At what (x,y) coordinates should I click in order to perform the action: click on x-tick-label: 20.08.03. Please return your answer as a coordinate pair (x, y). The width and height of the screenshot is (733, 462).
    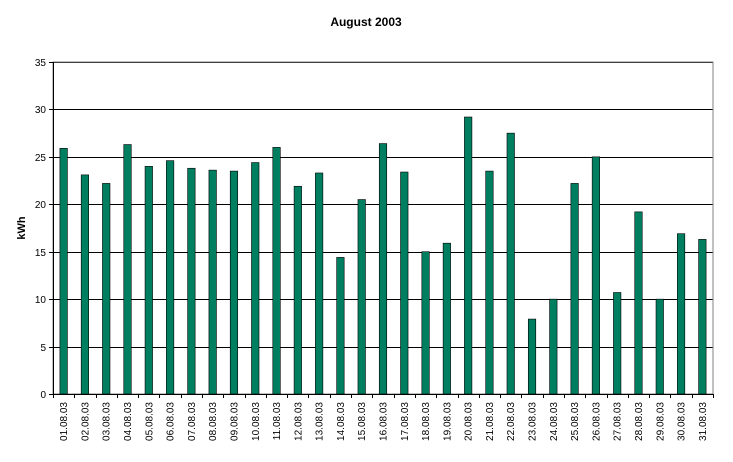
    Looking at the image, I should click on (469, 421).